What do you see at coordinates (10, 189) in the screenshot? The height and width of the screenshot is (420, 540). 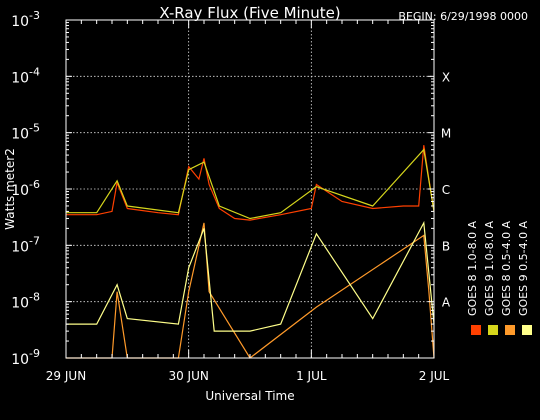 I see `y-axis-label: Watts meter2` at bounding box center [10, 189].